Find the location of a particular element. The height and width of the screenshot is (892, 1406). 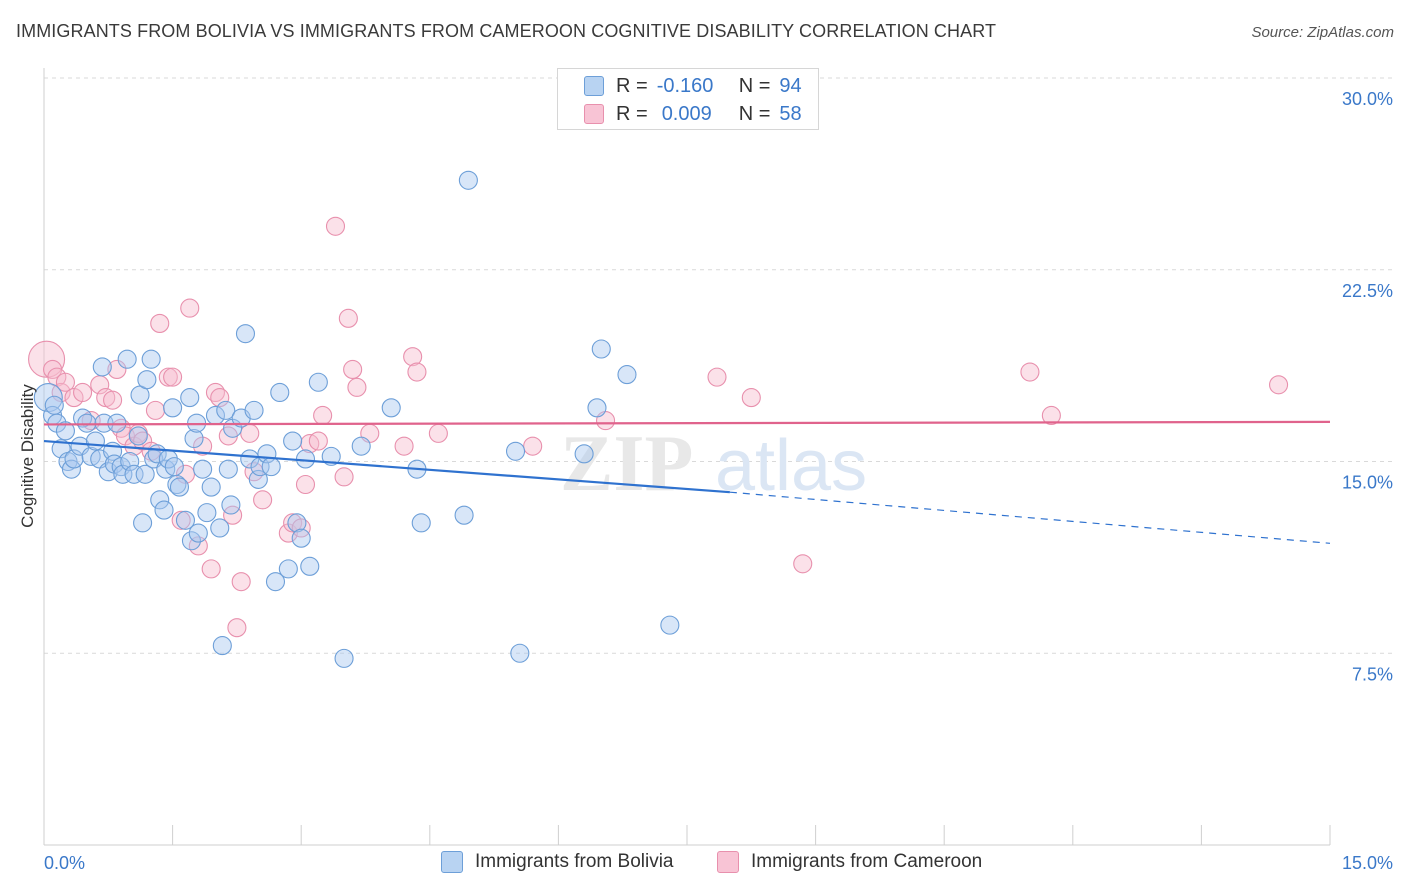

r-value: -0.160 is located at coordinates (685, 85).